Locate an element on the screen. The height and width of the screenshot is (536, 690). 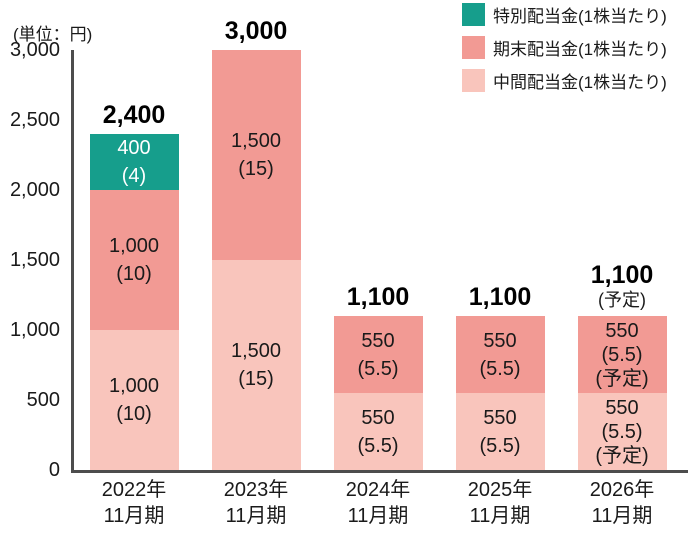
legend-item-interim: 中間配当金(1株当たり) is located at coordinates (575, 80).